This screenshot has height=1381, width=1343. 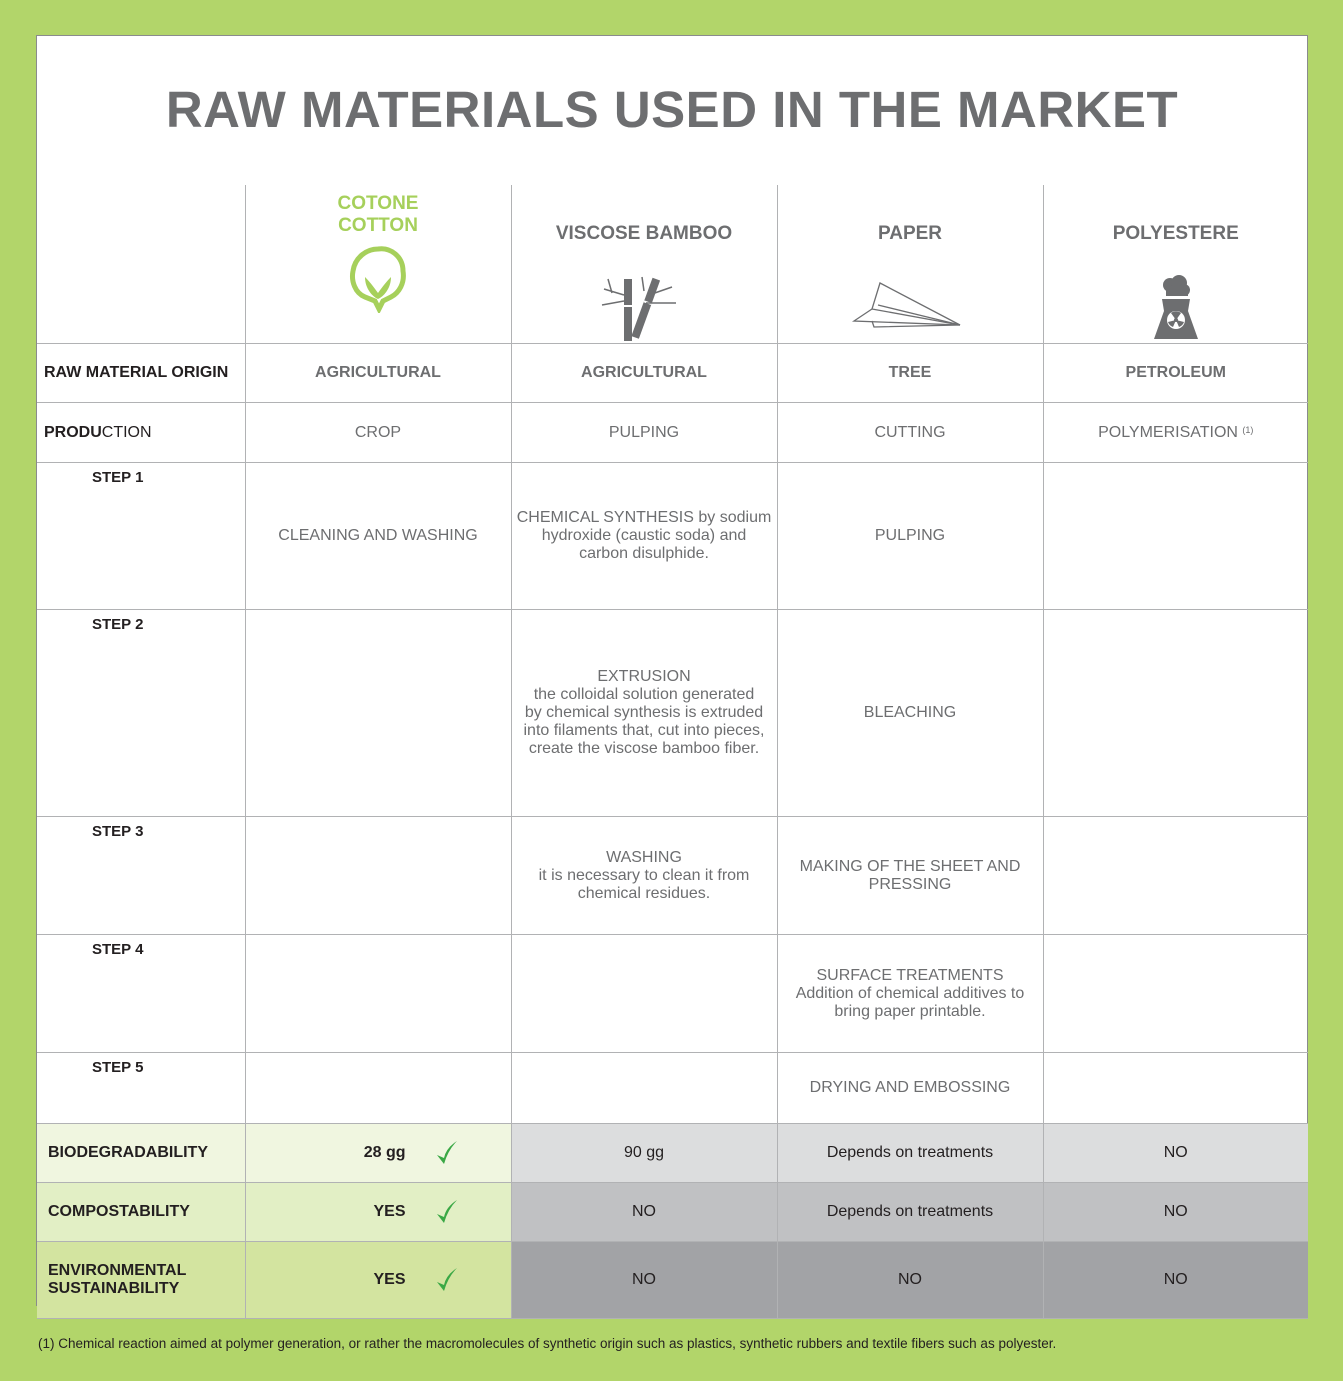 What do you see at coordinates (644, 517) in the screenshot?
I see `step-text: CHEMICAL SYNTHESIS by sodium` at bounding box center [644, 517].